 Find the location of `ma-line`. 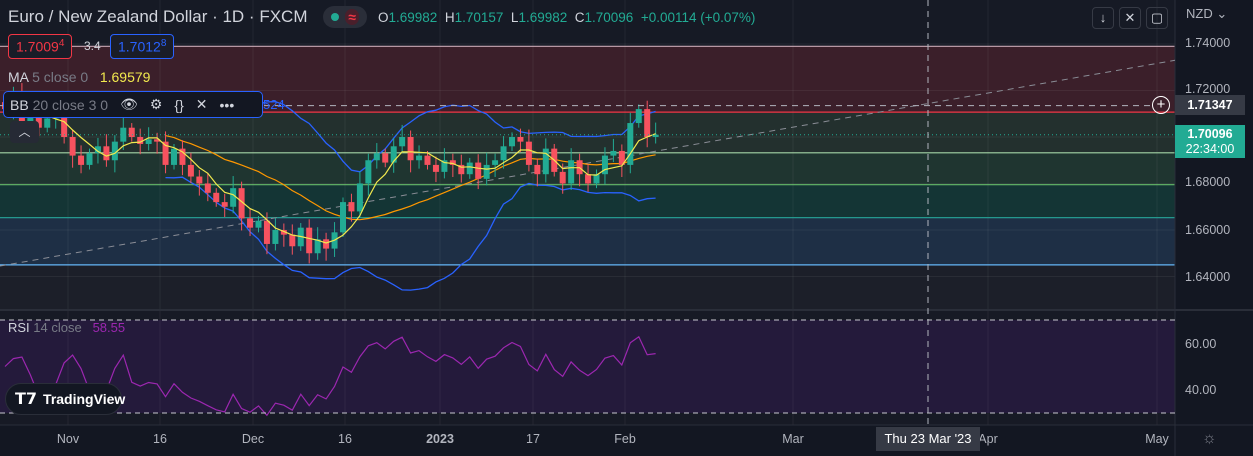

ma-line is located at coordinates (347, 178).